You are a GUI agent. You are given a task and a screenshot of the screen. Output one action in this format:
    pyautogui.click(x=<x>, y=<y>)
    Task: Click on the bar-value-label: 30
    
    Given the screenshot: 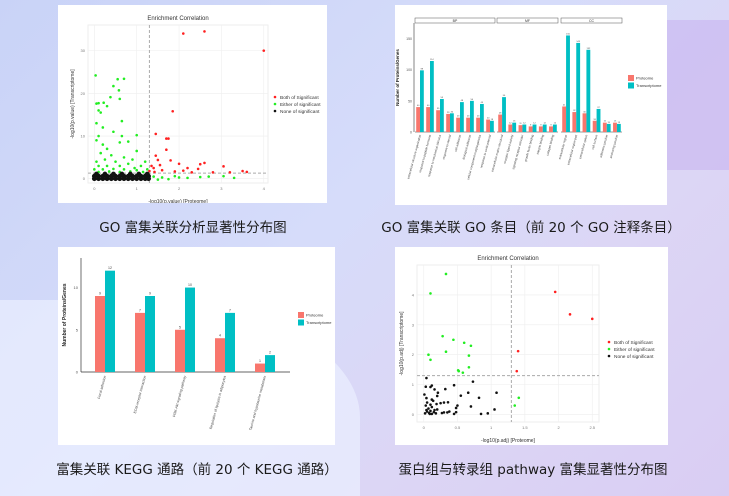 What is the action you would take?
    pyautogui.click(x=584, y=112)
    